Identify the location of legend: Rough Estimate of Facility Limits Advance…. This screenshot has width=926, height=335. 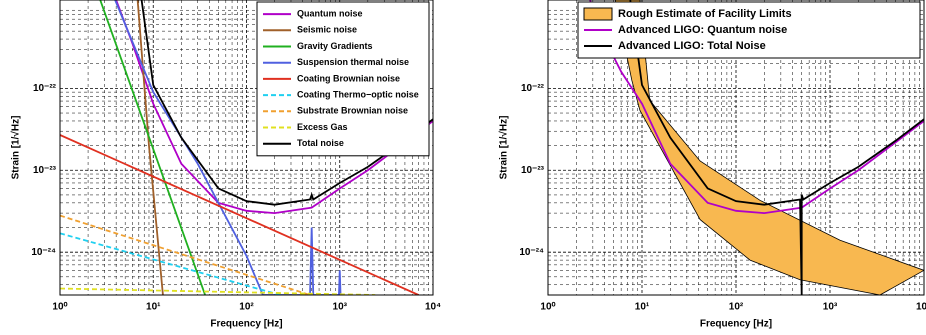
(749, 30).